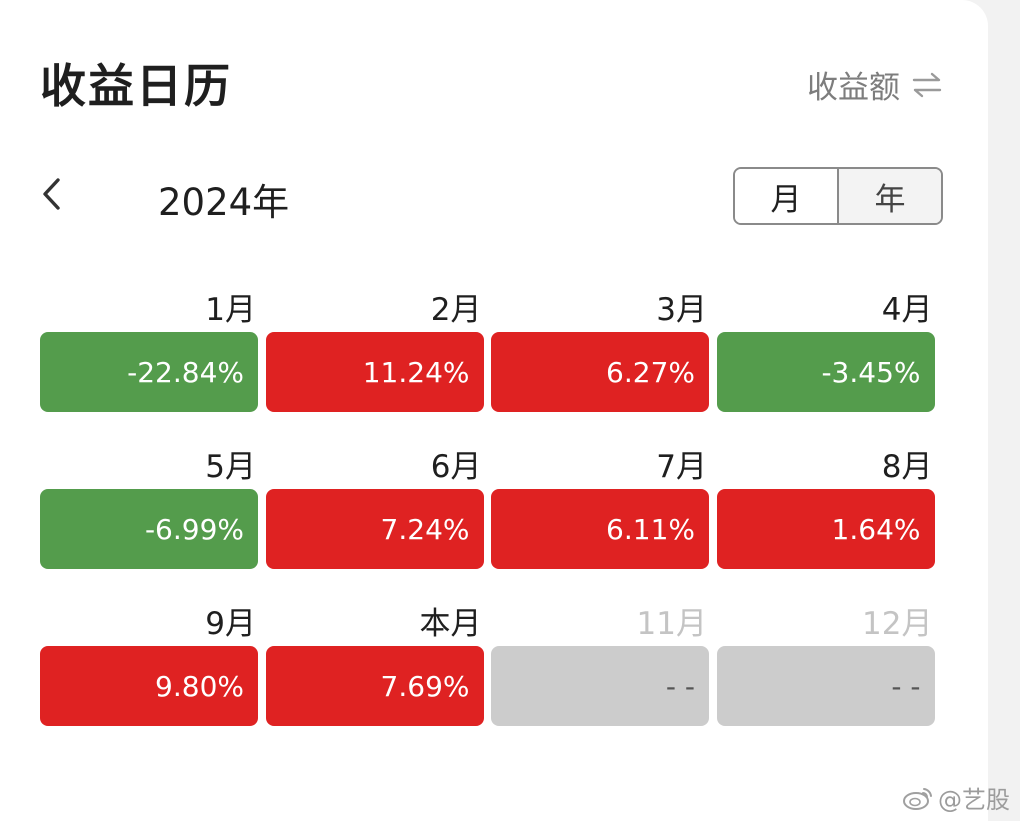  Describe the element at coordinates (974, 800) in the screenshot. I see `watermark-text: @艺股` at that location.